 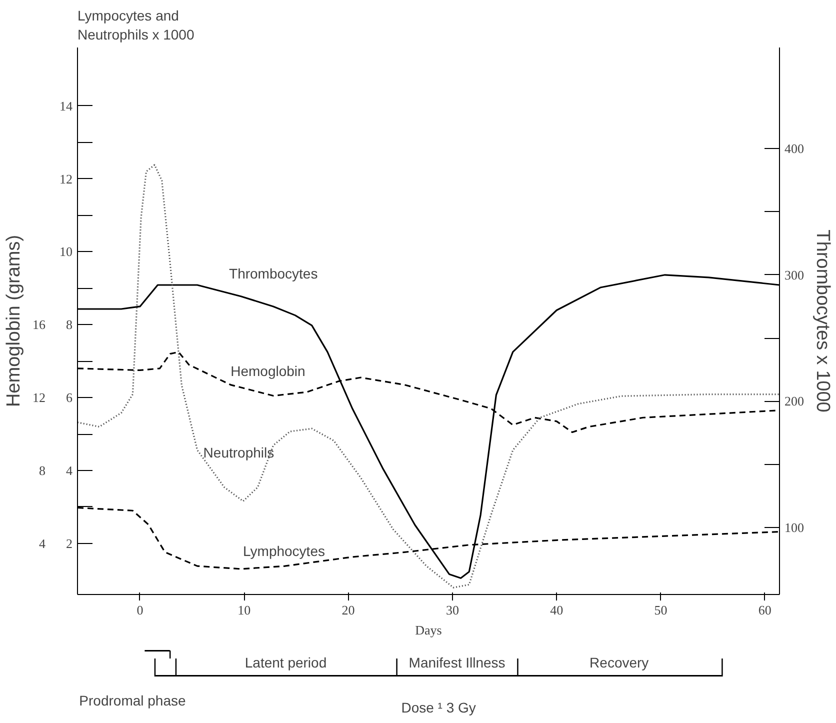 I want to click on y-tick-label: 8, so click(x=69, y=324).